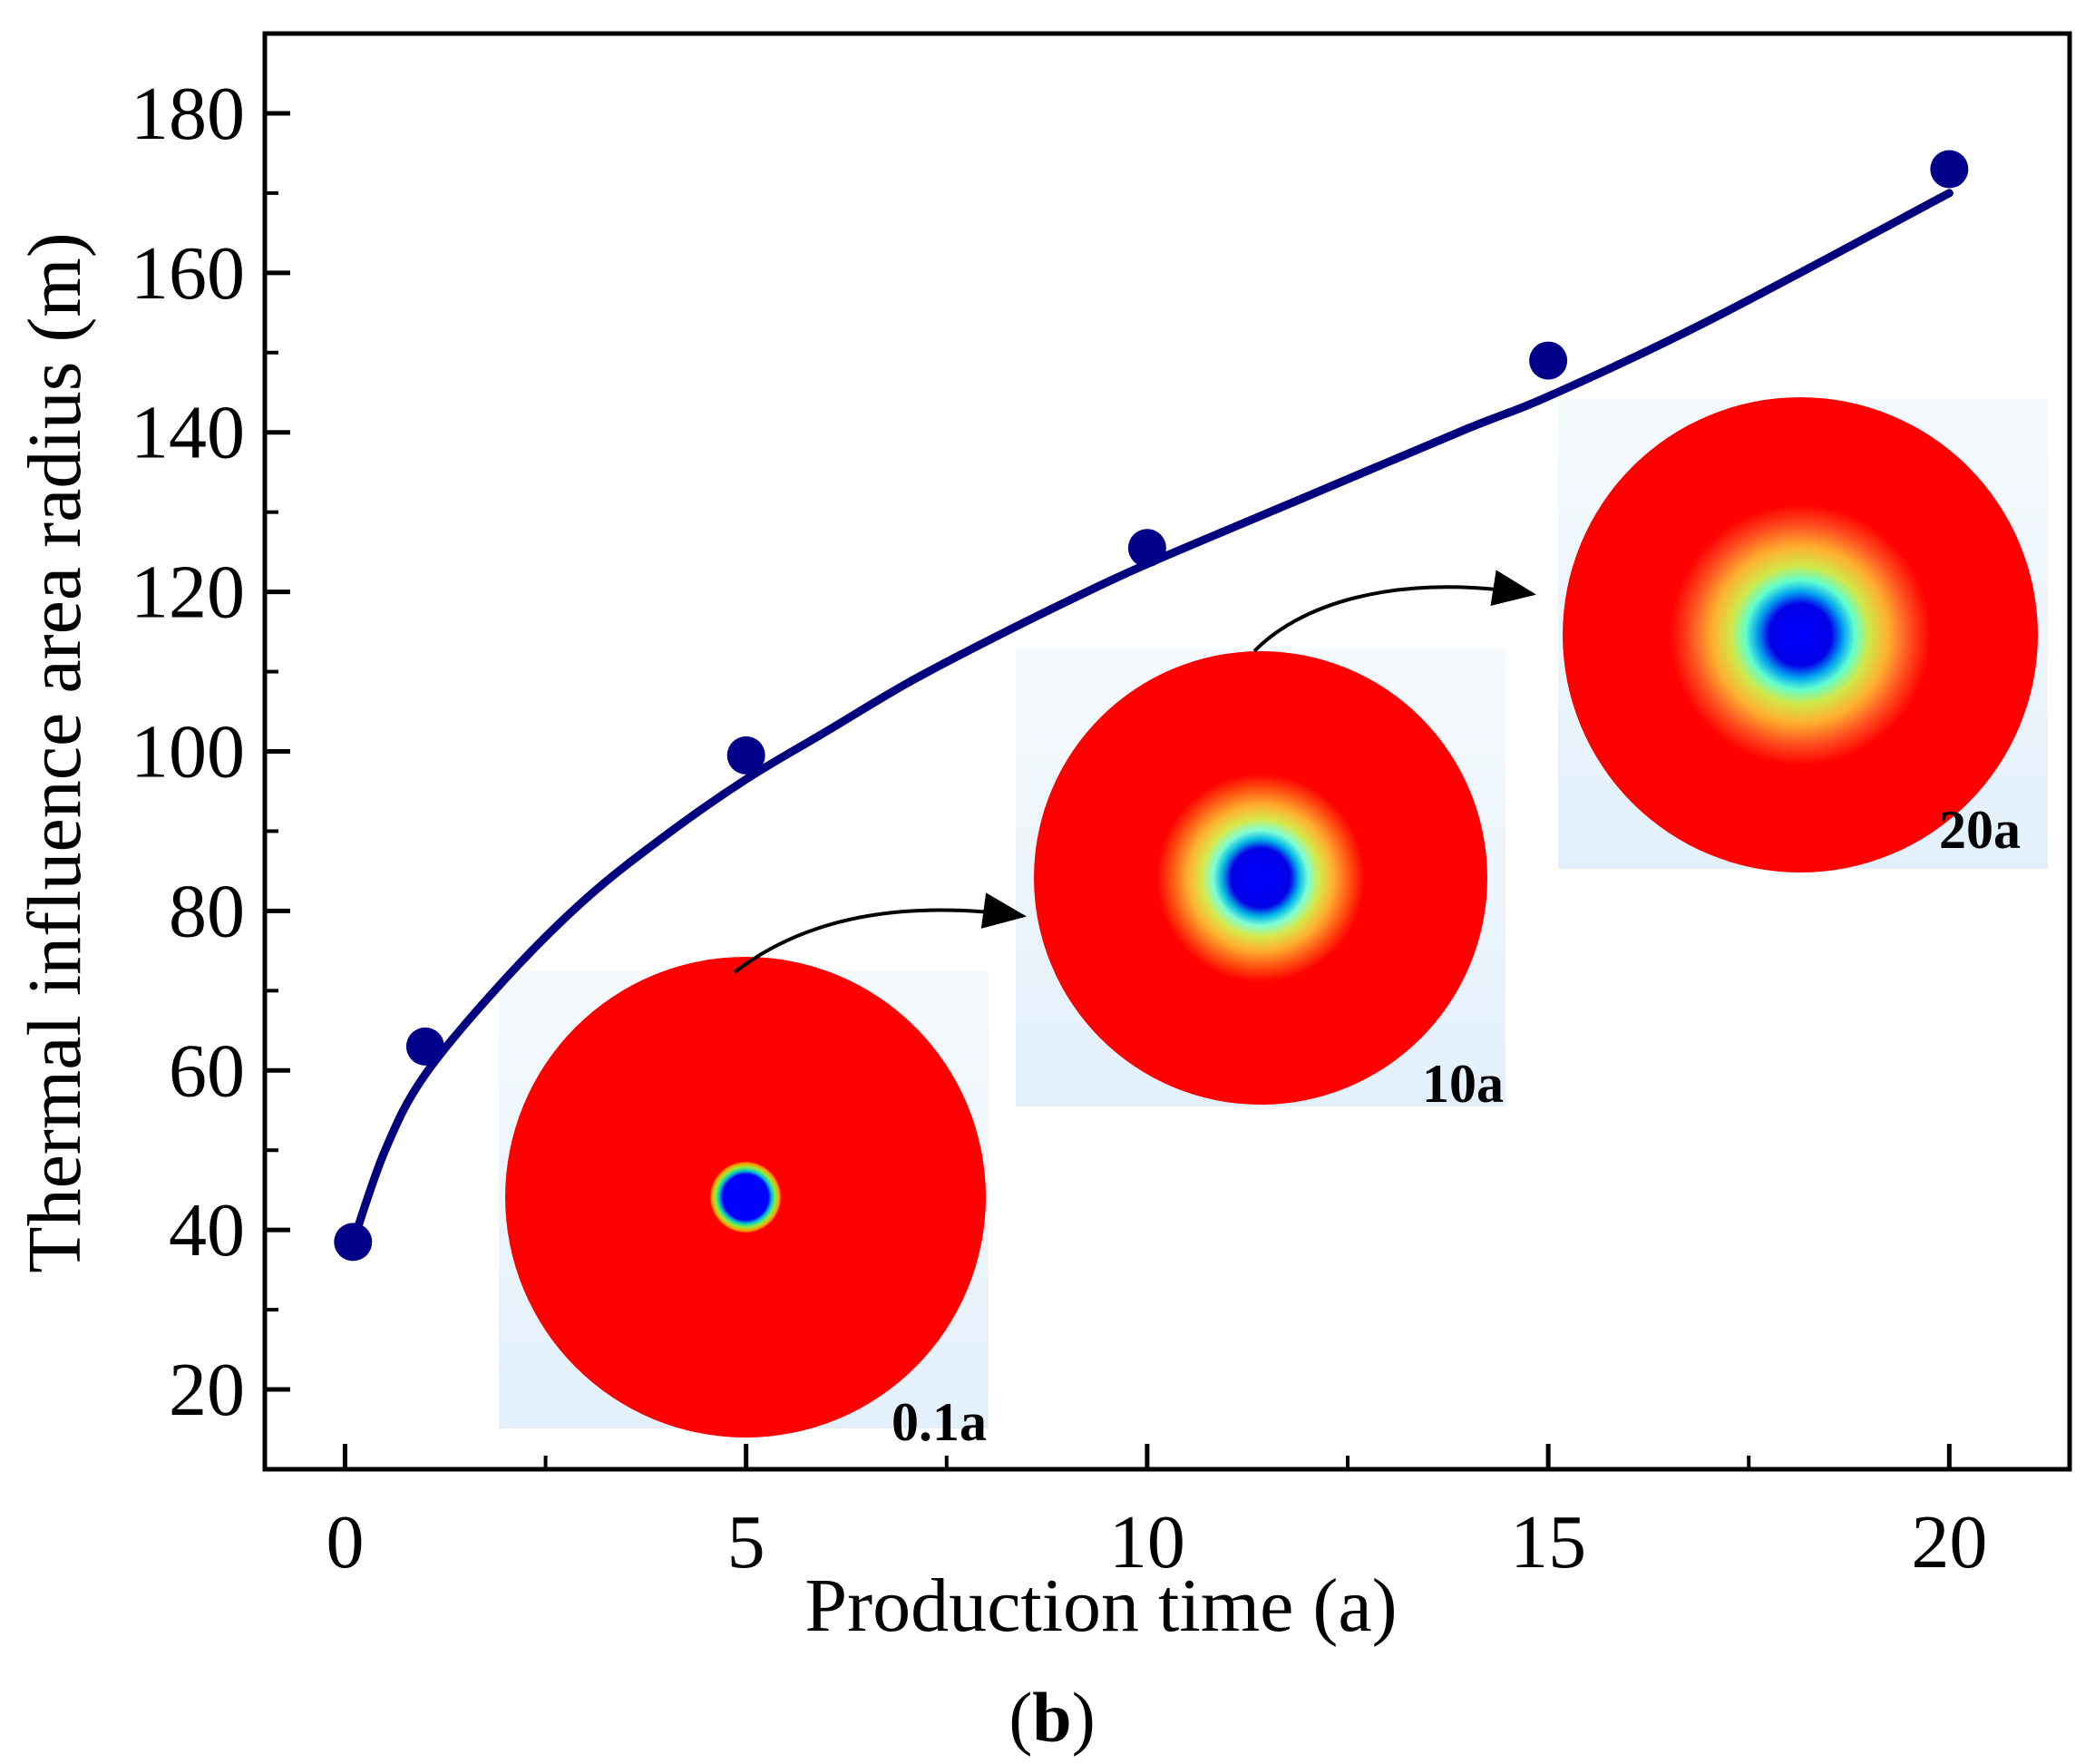 This screenshot has height=1764, width=2095. What do you see at coordinates (188, 114) in the screenshot?
I see `y-tick-label: 180` at bounding box center [188, 114].